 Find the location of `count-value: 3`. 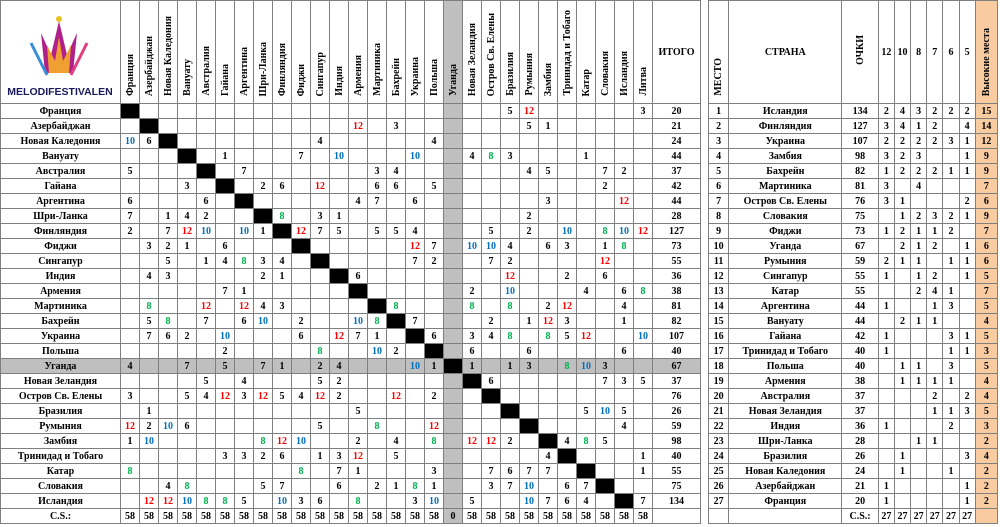

count-value: 3 is located at coordinates (967, 456).